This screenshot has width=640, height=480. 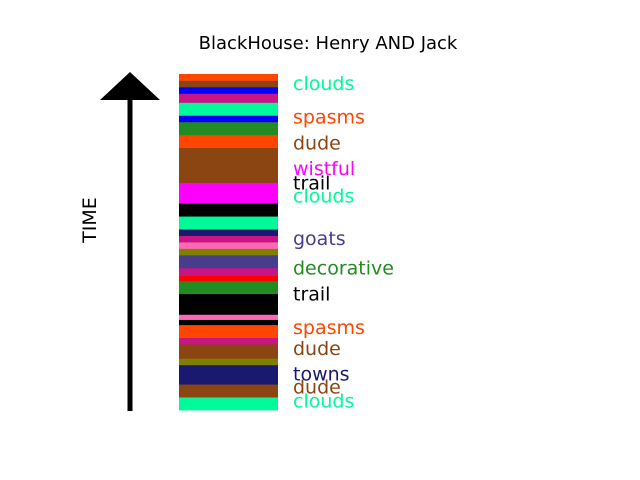 I want to click on time-arrow-head, so click(x=130, y=86).